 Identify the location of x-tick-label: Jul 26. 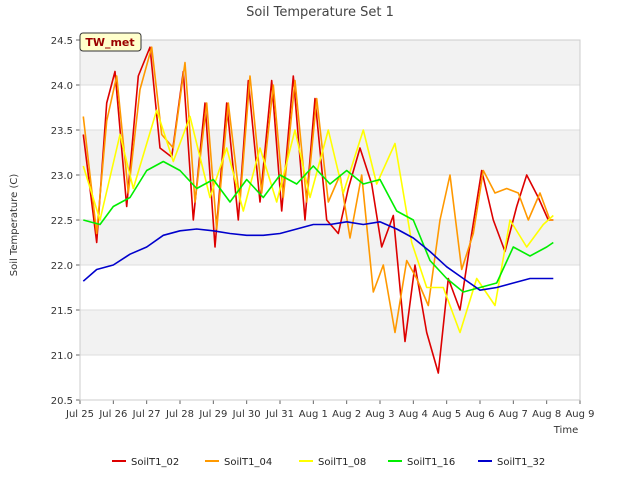
(112, 414).